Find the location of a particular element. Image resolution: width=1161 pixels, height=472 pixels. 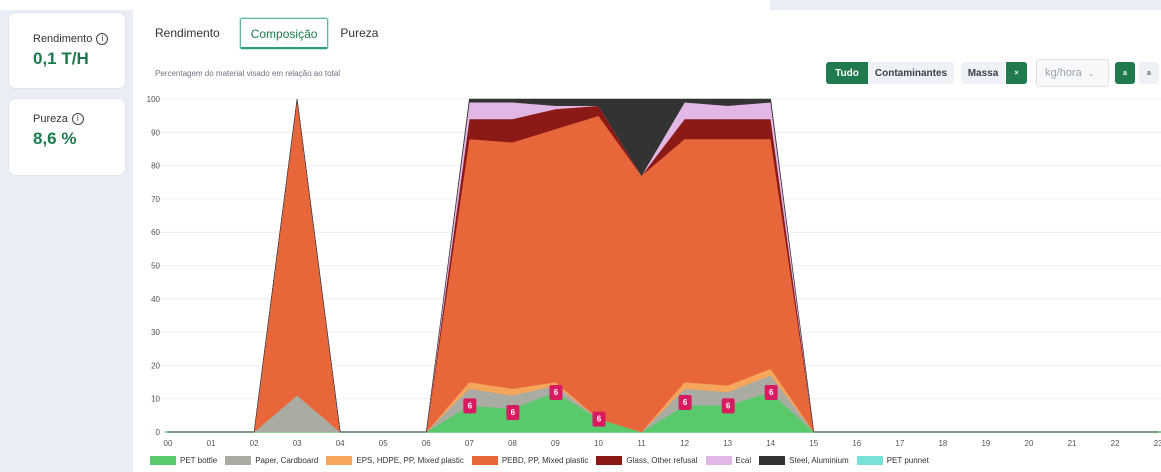

x-tick-label: 17 is located at coordinates (899, 443).